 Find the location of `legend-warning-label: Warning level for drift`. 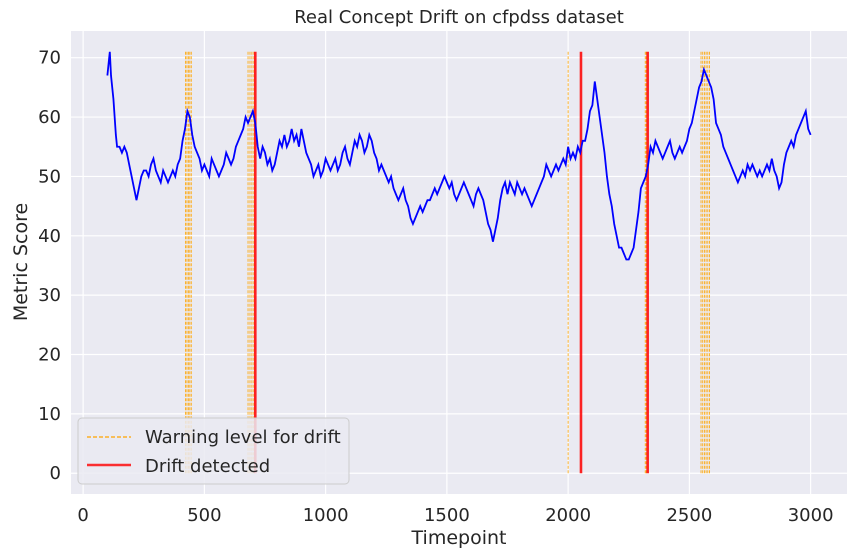

legend-warning-label: Warning level for drift is located at coordinates (243, 437).